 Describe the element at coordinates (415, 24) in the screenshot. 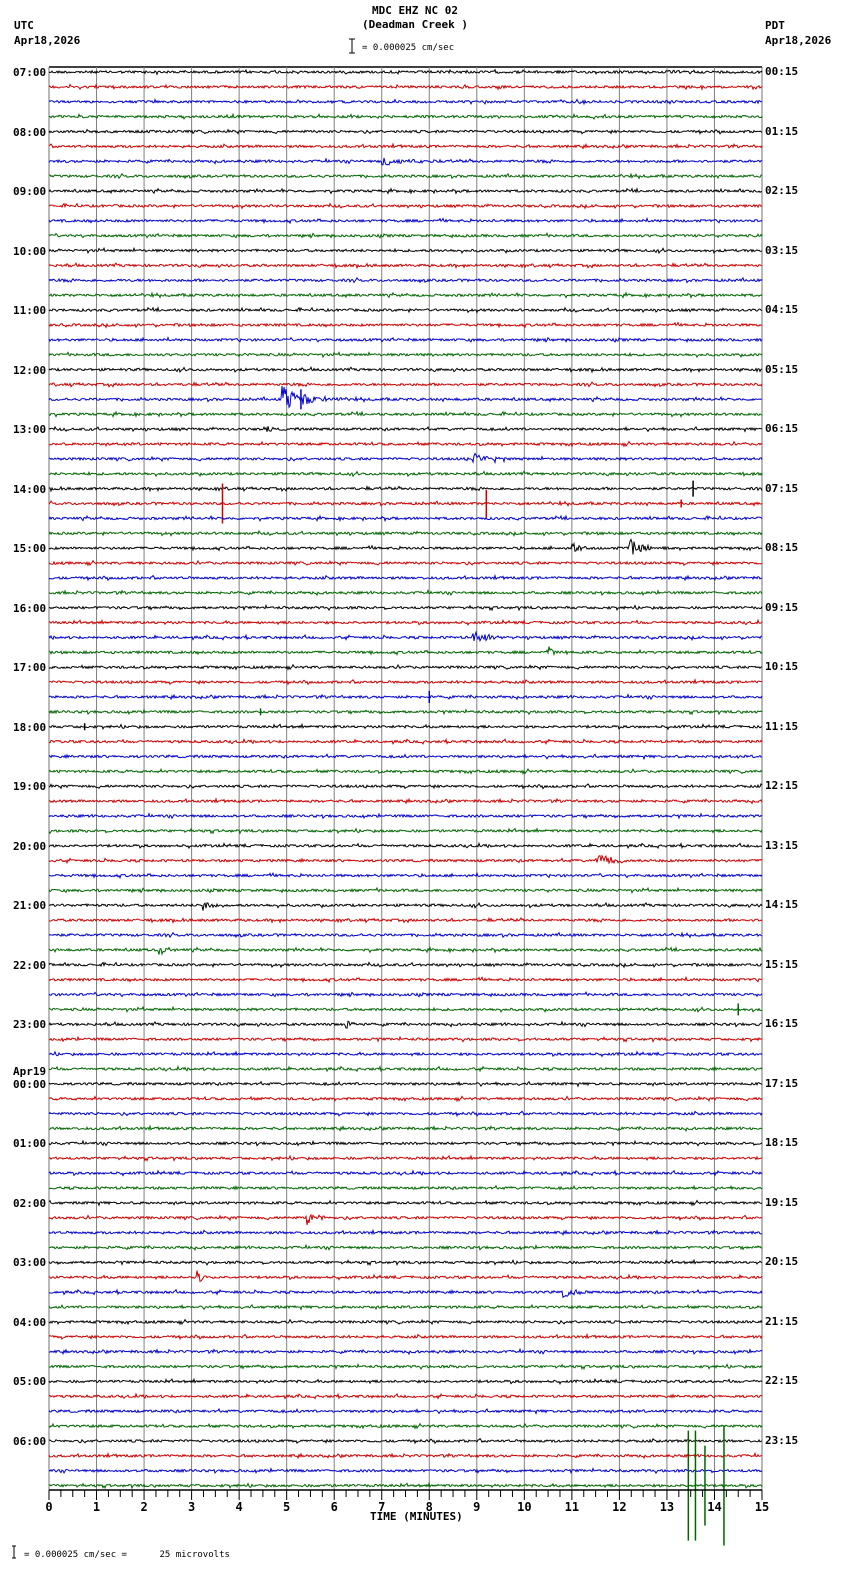

I see `site-name: (Deadman Creek )` at that location.